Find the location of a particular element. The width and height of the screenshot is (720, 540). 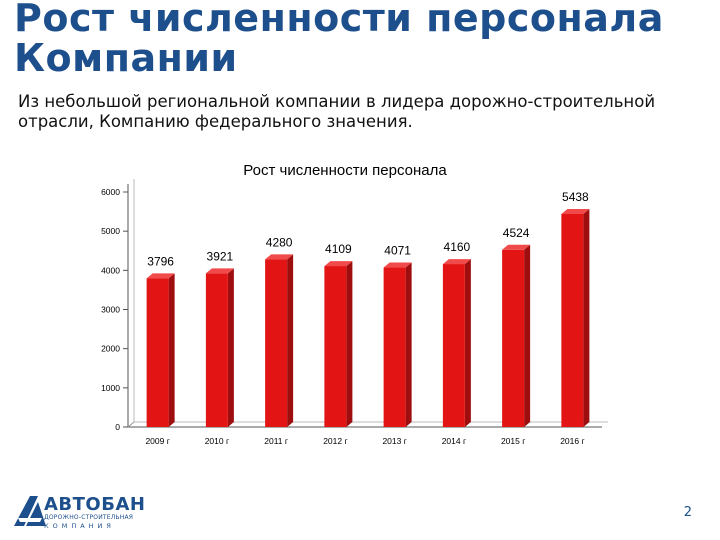

subtitle-line2: отрасли, Компанию федерального значения. is located at coordinates (215, 121).